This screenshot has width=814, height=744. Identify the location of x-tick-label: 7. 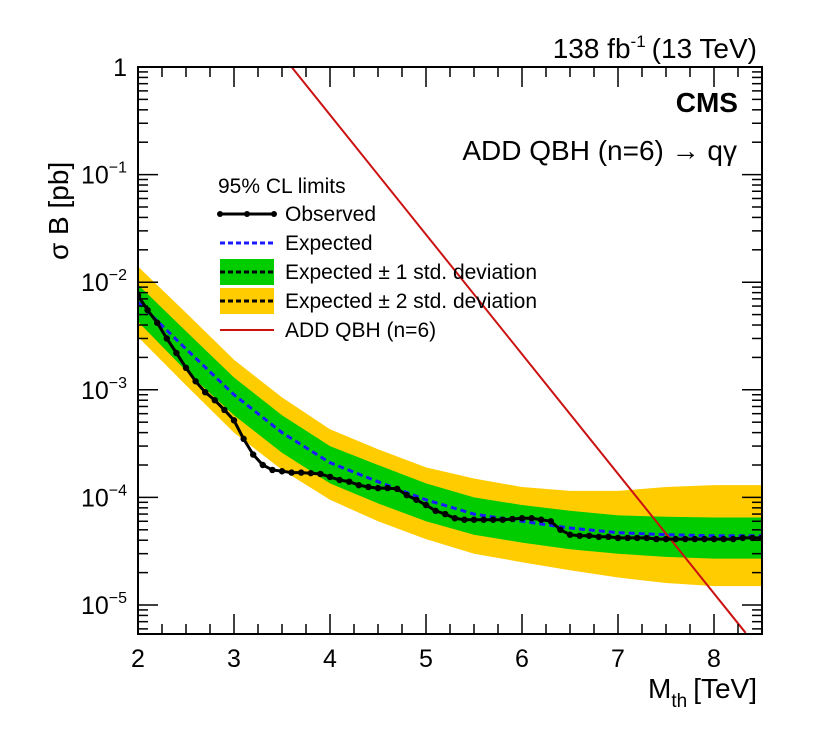
(618, 659).